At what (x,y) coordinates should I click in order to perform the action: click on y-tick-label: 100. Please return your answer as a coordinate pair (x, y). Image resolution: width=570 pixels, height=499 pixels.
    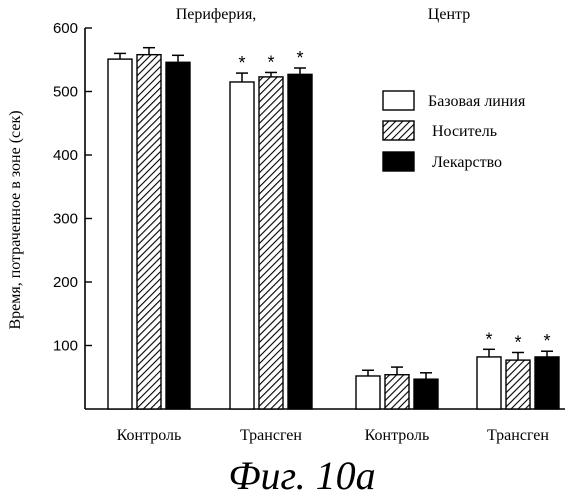
    Looking at the image, I should click on (65, 346).